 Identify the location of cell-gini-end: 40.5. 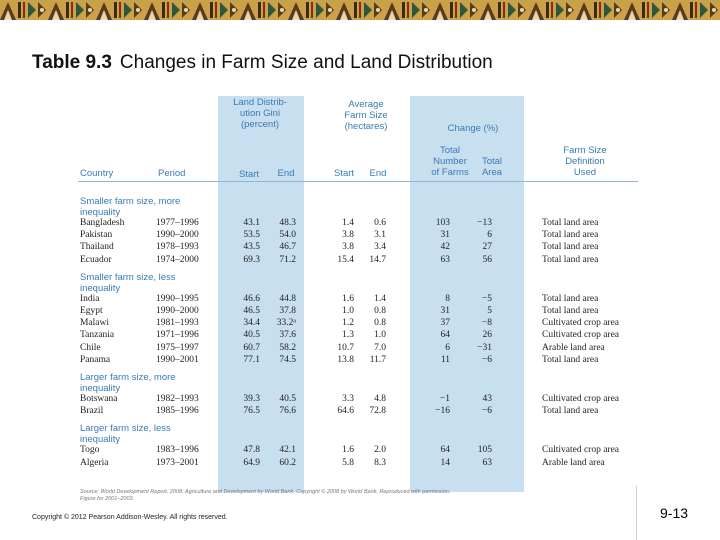
(287, 399).